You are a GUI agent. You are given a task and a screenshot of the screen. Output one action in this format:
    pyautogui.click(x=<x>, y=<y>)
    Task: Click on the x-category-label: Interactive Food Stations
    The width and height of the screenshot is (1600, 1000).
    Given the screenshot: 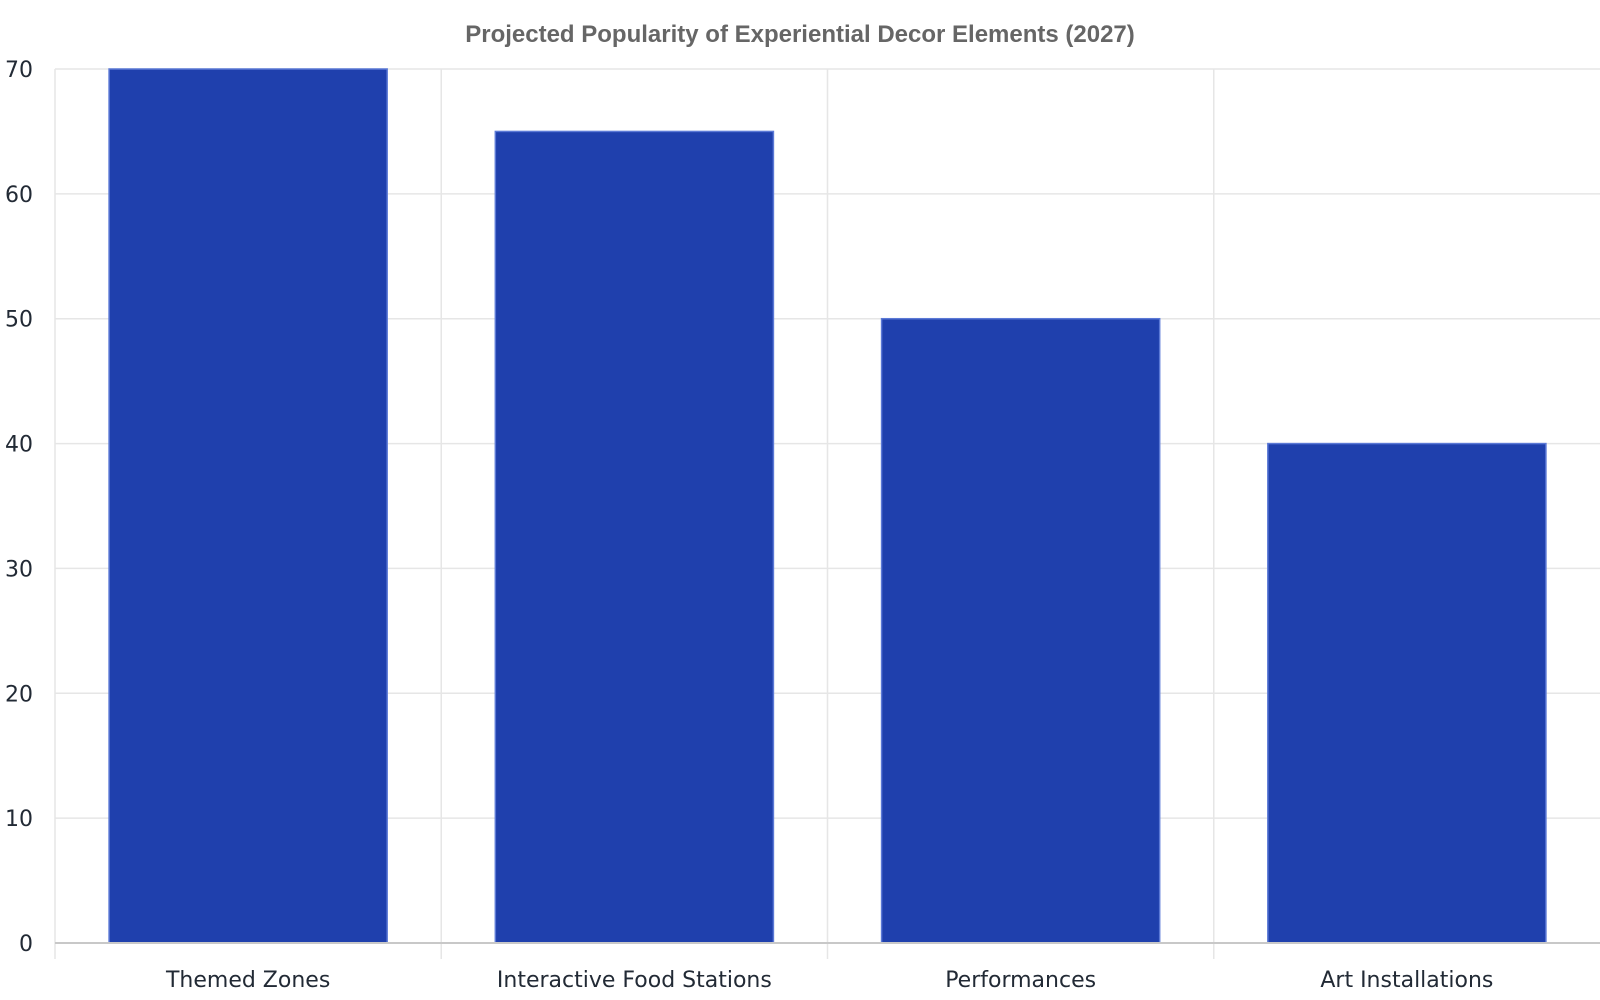 What is the action you would take?
    pyautogui.click(x=634, y=980)
    